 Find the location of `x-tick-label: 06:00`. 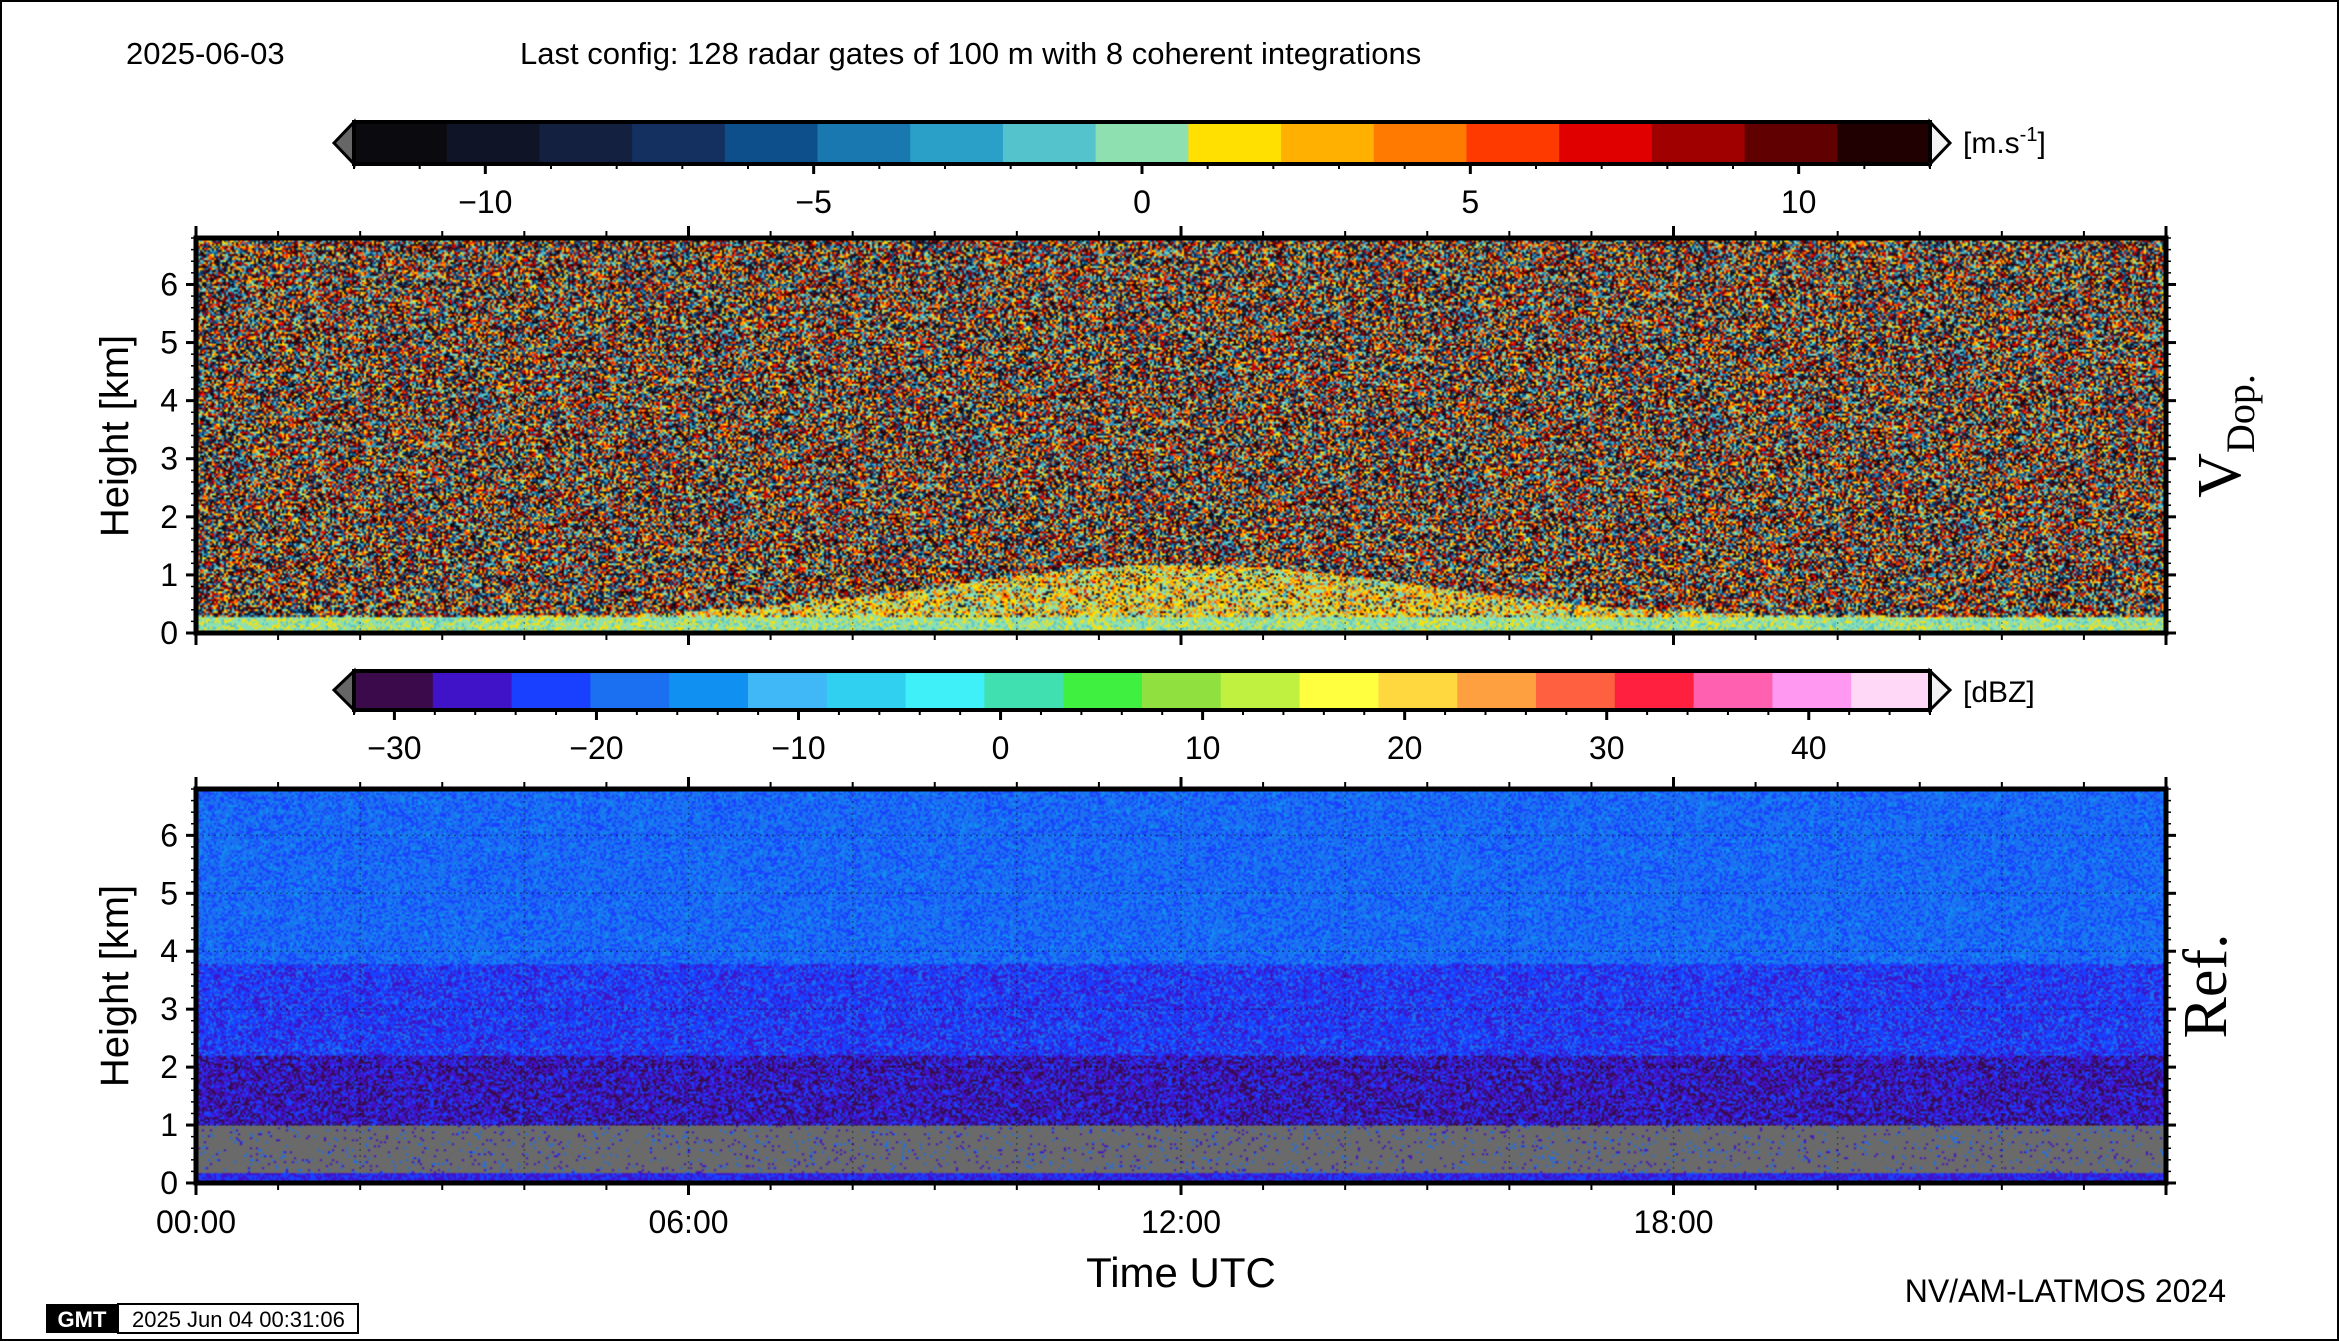

x-tick-label: 06:00 is located at coordinates (688, 1222).